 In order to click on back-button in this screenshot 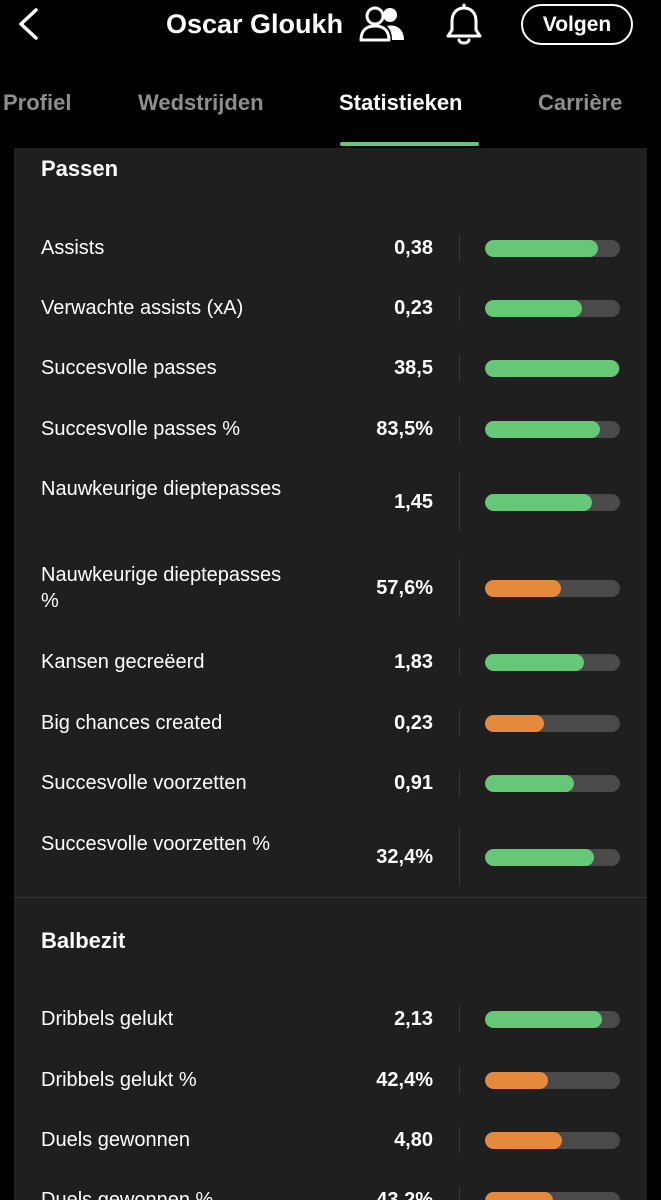, I will do `click(28, 24)`.